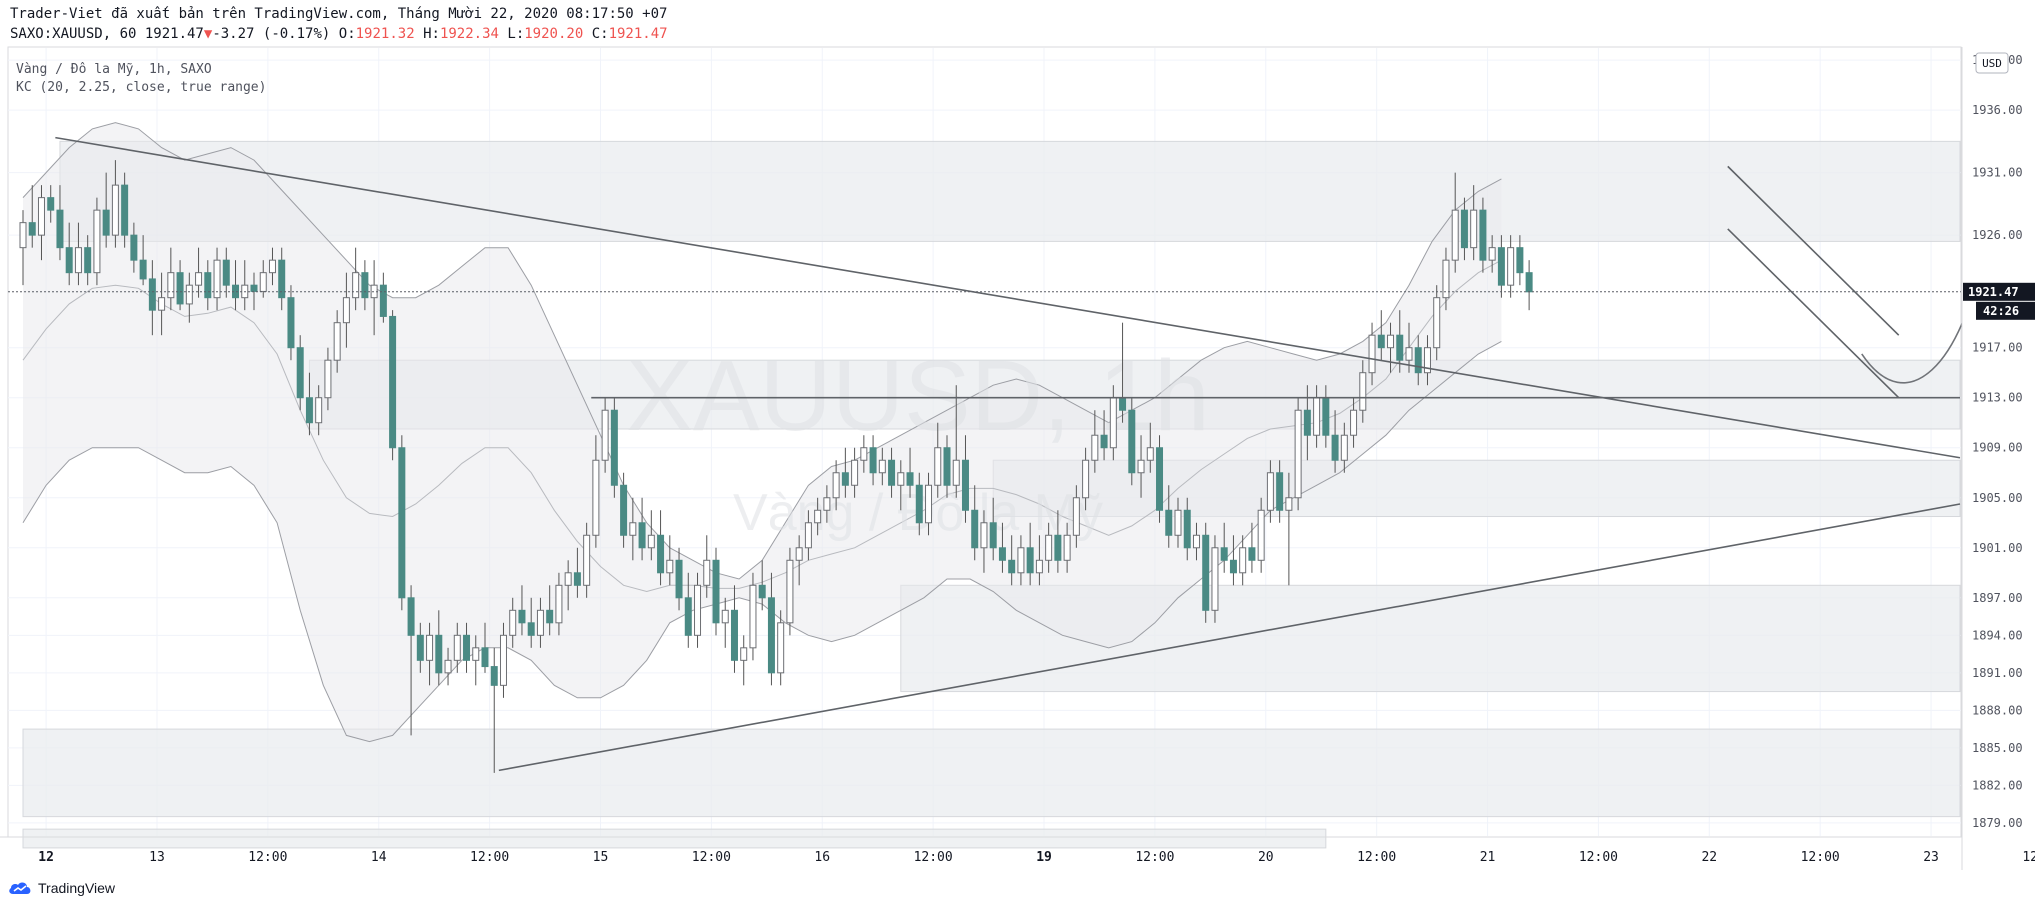 This screenshot has width=2035, height=910. What do you see at coordinates (107, 34) in the screenshot?
I see `symbol-price: SAXO:XAUUSD, 60 1921.47` at bounding box center [107, 34].